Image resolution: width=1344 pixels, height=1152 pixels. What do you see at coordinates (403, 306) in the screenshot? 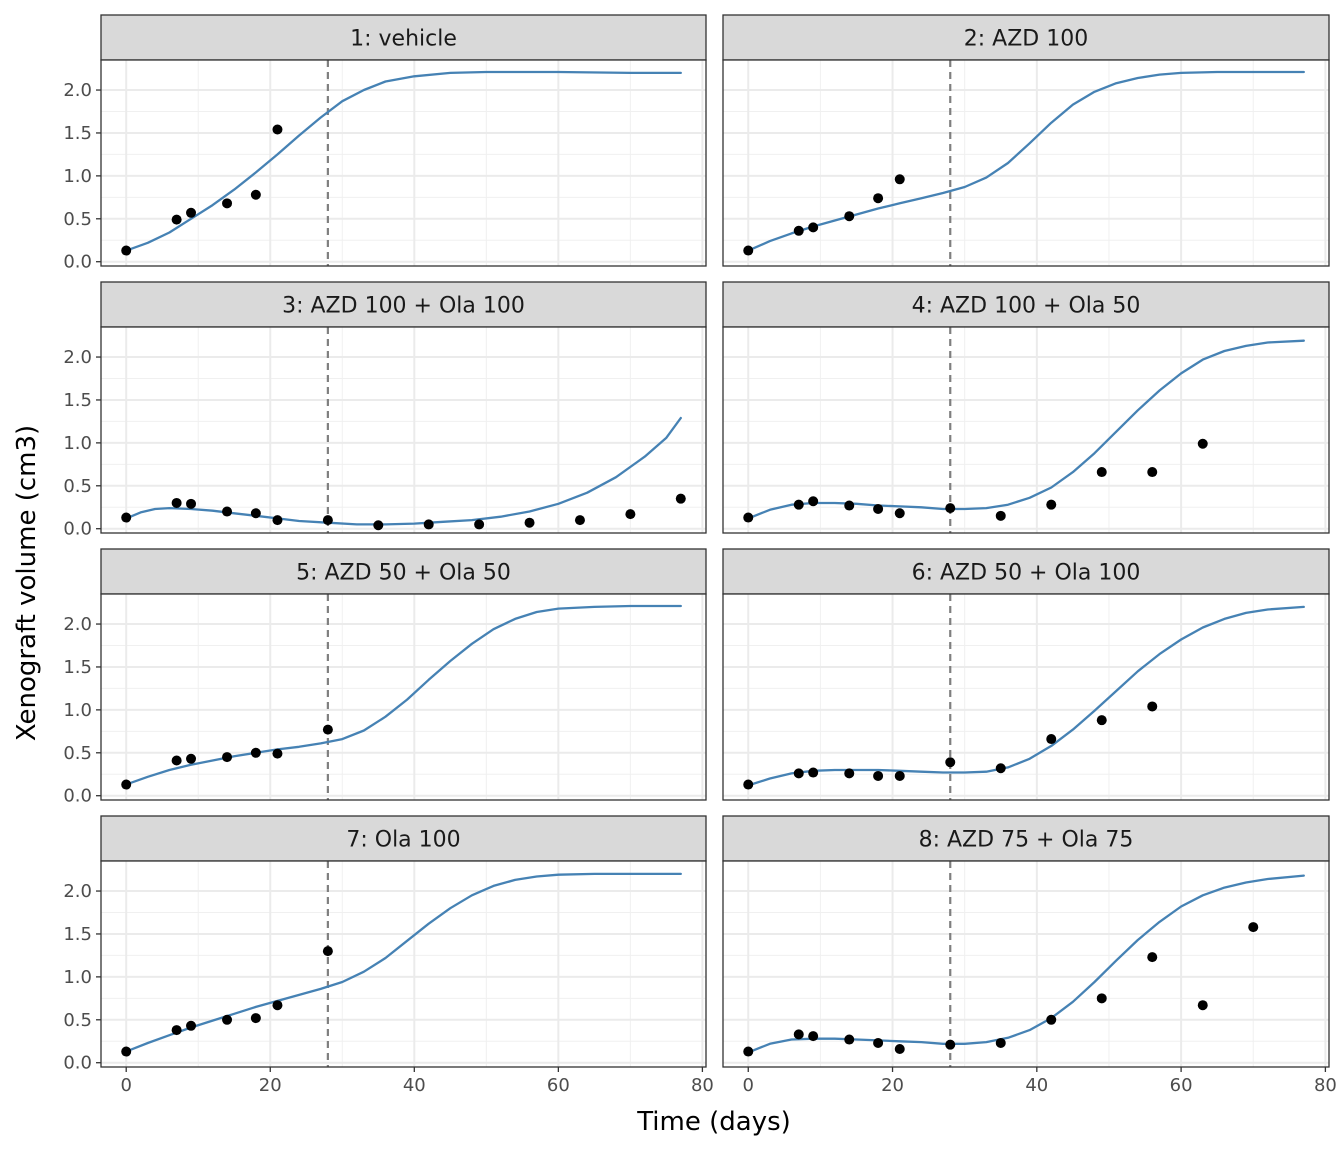
I see `panel-title: 3: AZD 100 + Ola 100` at bounding box center [403, 306].